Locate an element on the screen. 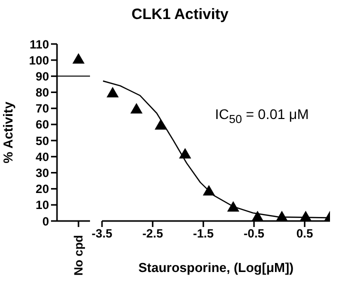 This screenshot has height=284, width=351. chart-title: CLK1 Activity is located at coordinates (180, 14).